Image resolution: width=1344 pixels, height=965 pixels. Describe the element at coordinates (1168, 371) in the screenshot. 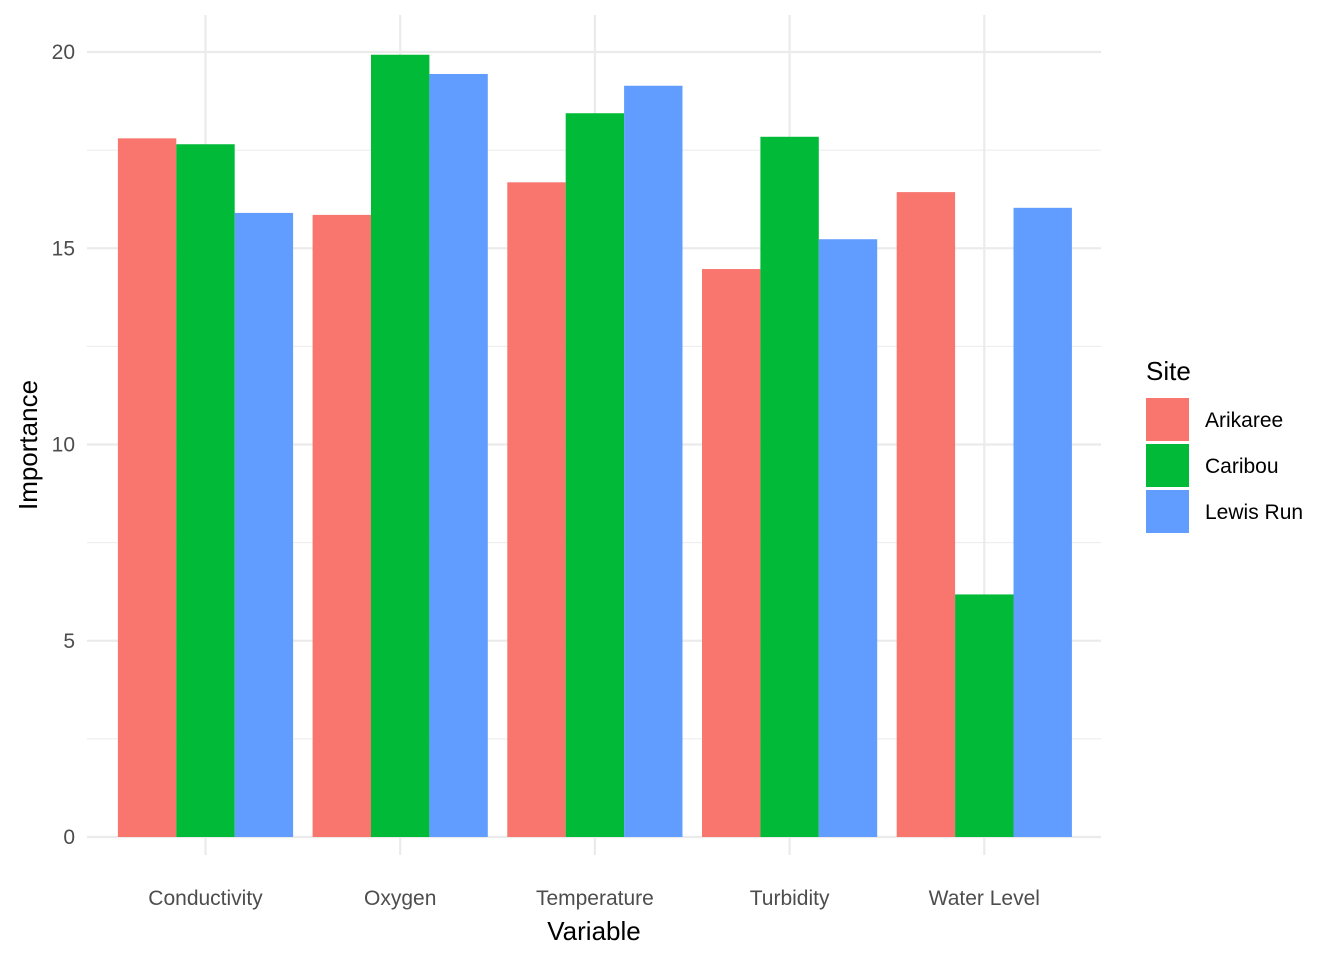

I see `legend-title: Site` at that location.